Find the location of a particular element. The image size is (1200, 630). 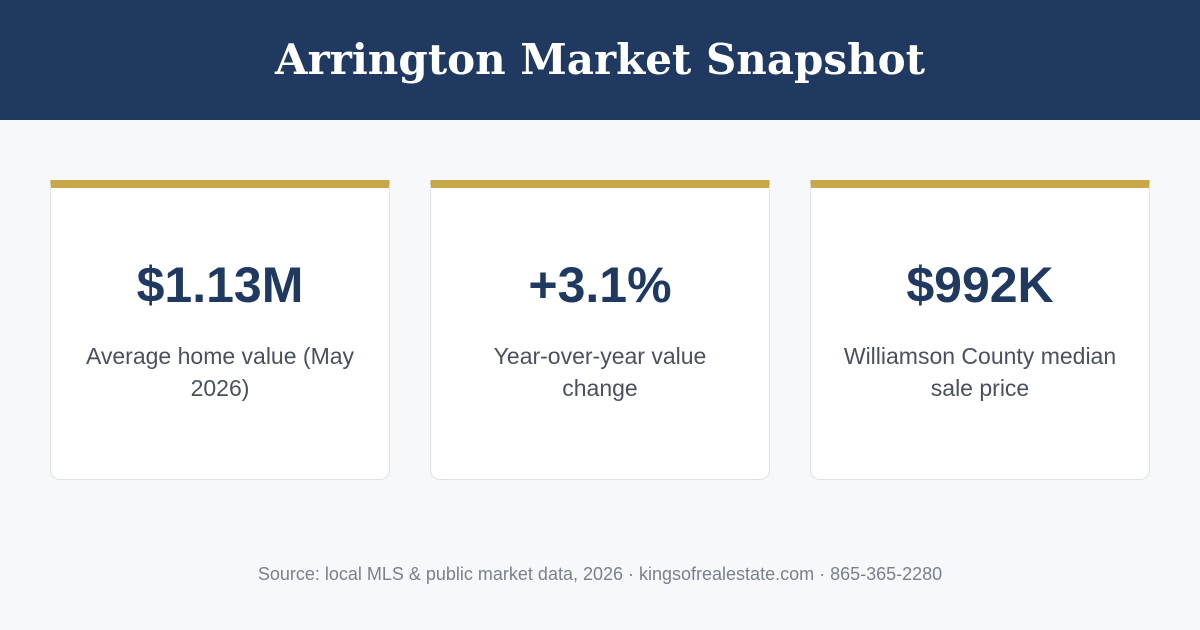

stat-card-year-over-year-change: +3.1% Year-over-year value change is located at coordinates (600, 330).